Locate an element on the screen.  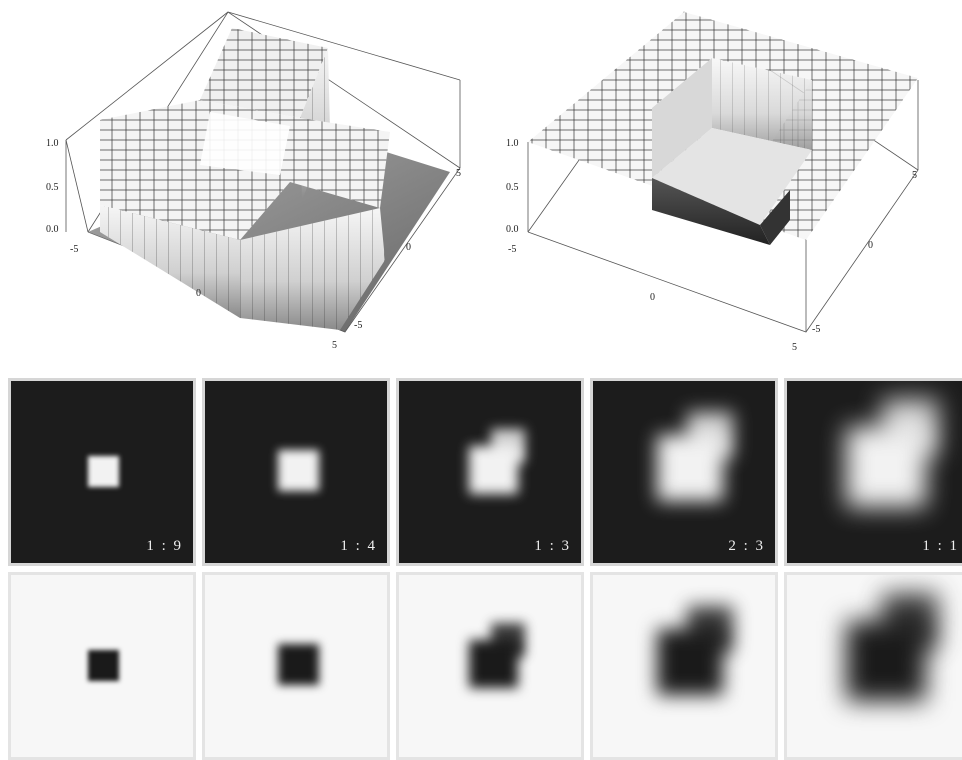
left-z-tick: 0.0 is located at coordinates (52, 229).